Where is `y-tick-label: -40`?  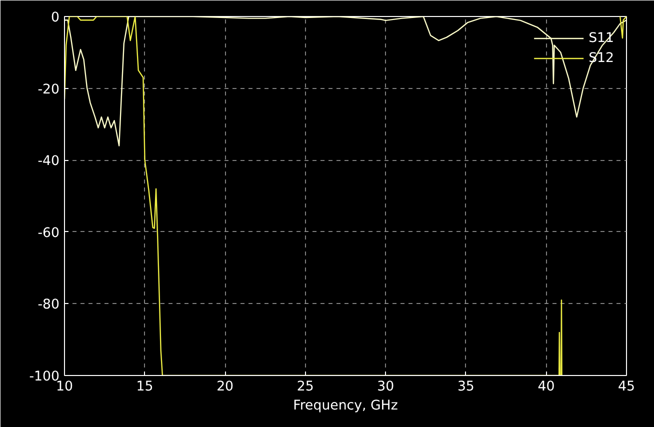
y-tick-label: -40 is located at coordinates (49, 162).